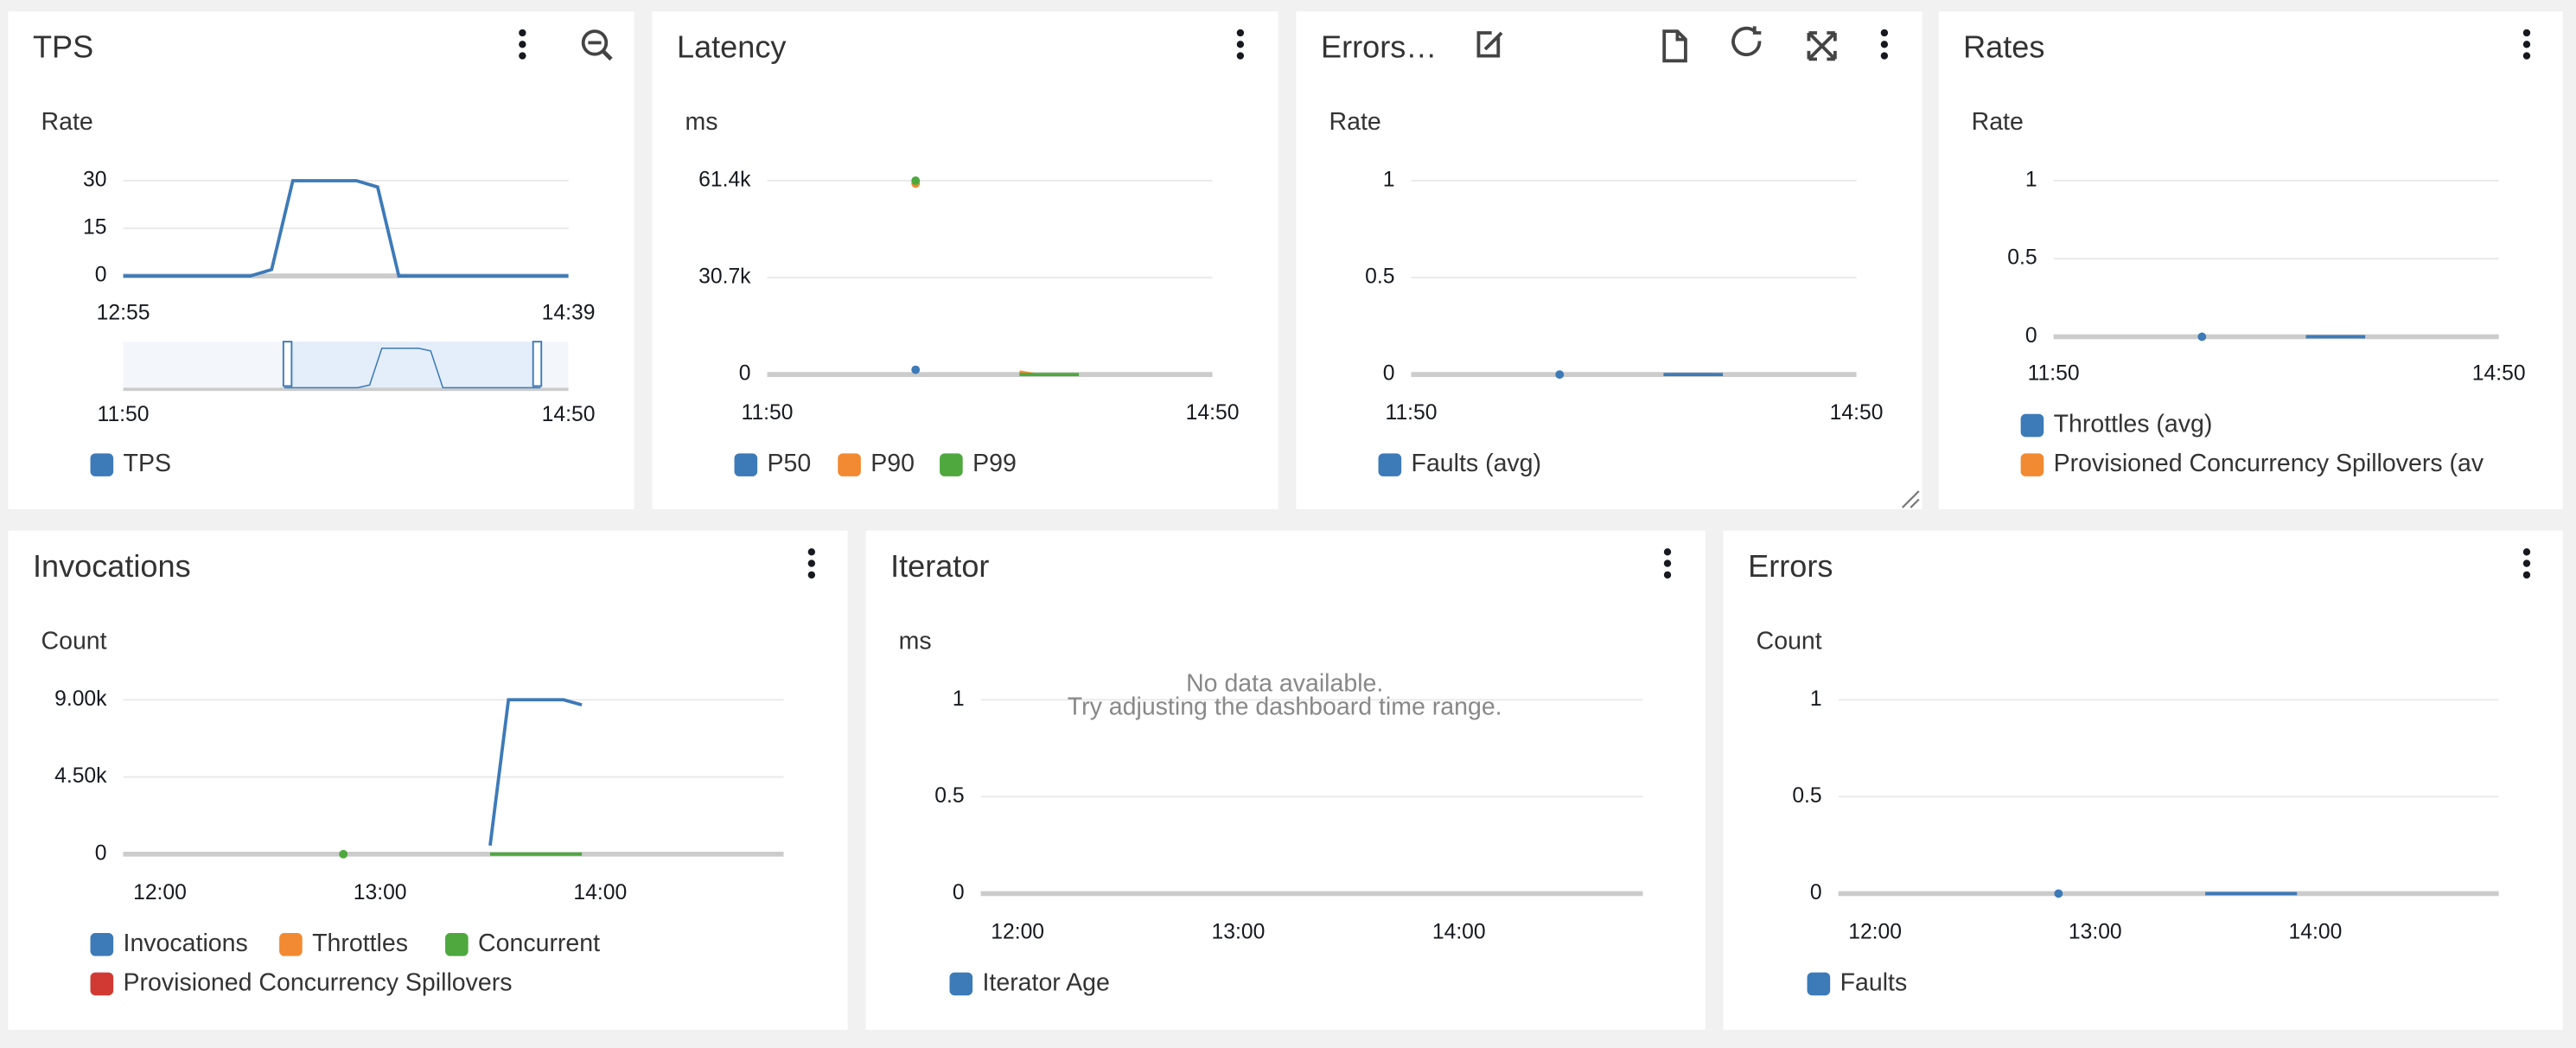  I want to click on legend-item: Throttles (avg), so click(2116, 424).